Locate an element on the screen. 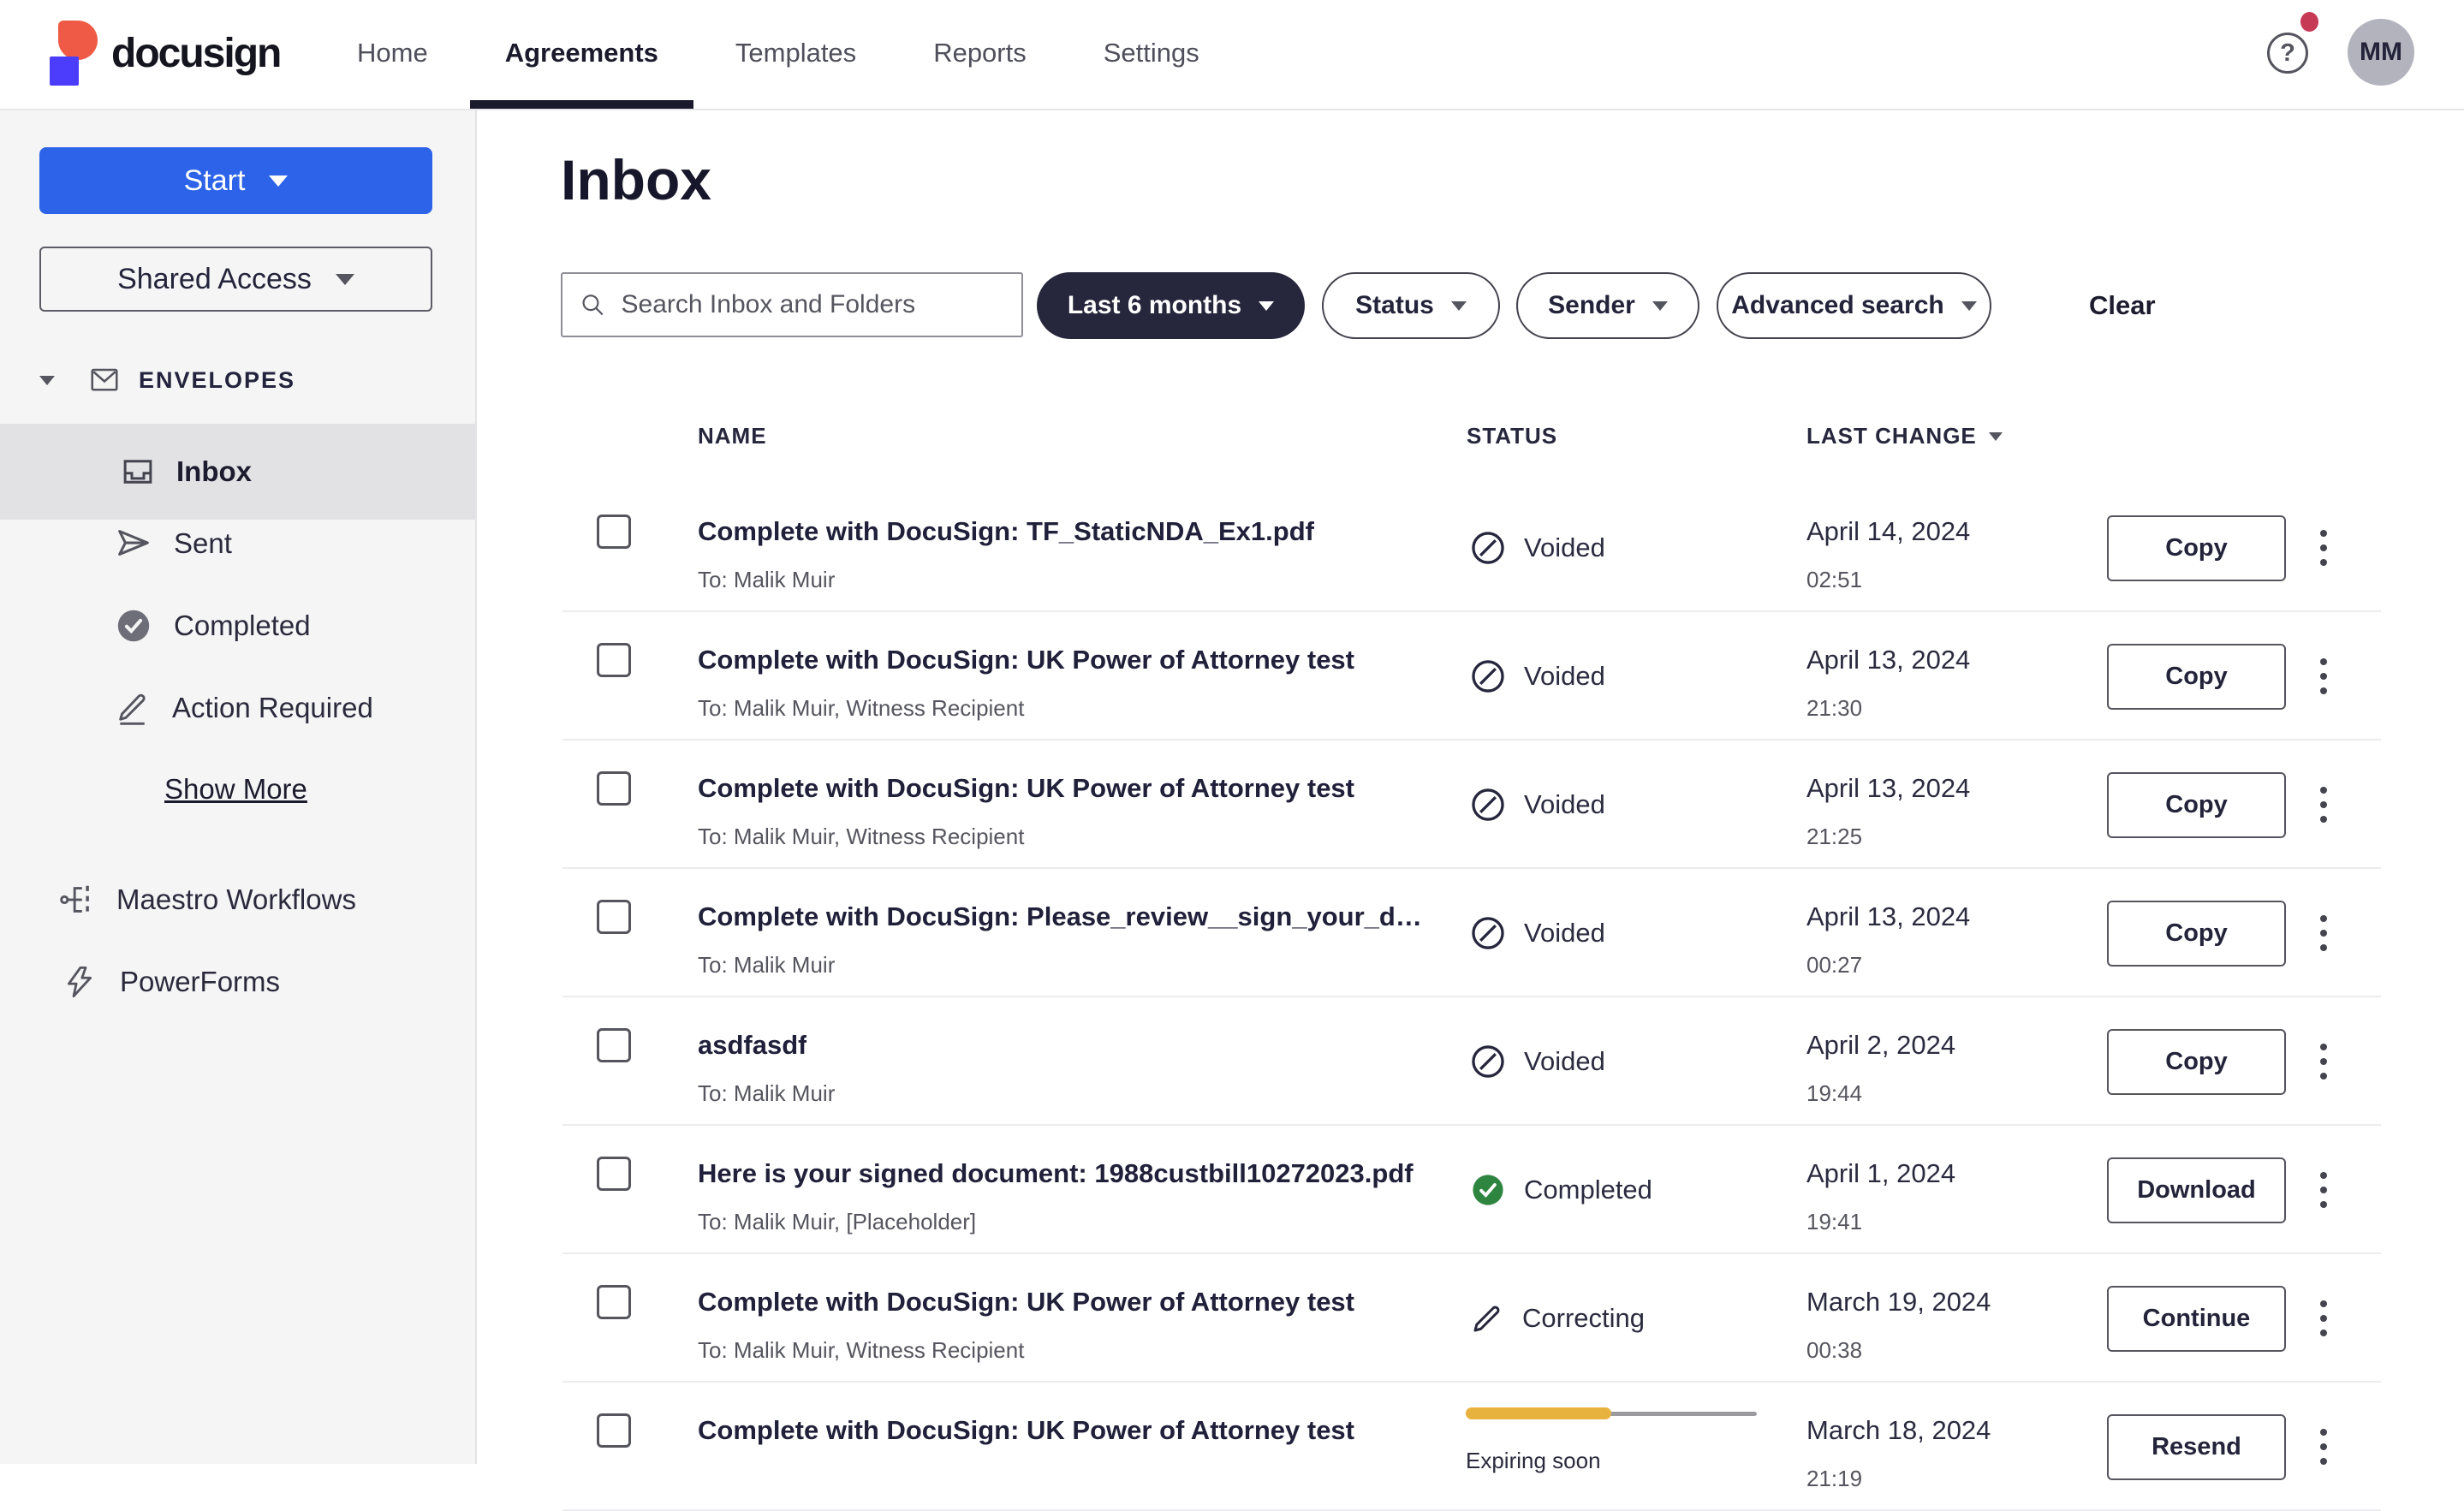 This screenshot has height=1511, width=2464. collapse-caret-icon is located at coordinates (47, 380).